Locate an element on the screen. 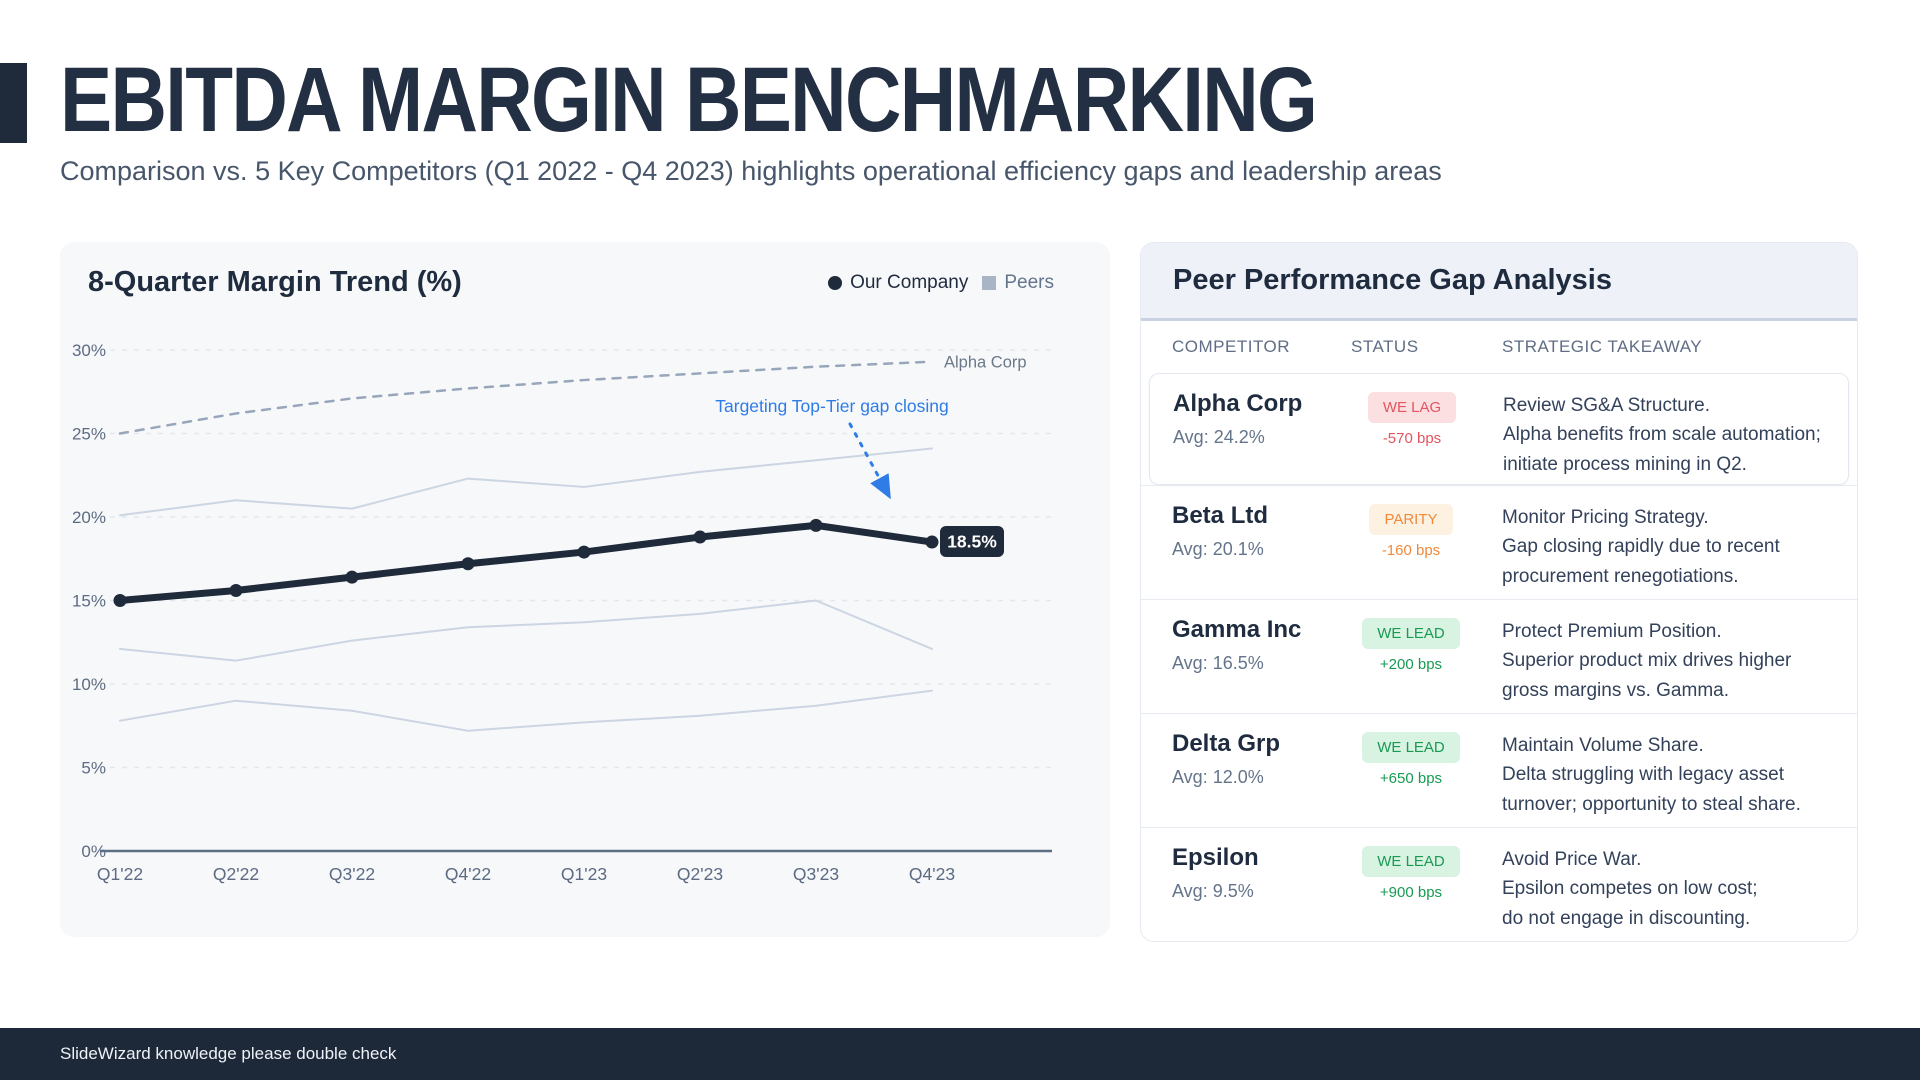 The image size is (1920, 1080). competitor-name: Beta Ltd is located at coordinates (1220, 515).